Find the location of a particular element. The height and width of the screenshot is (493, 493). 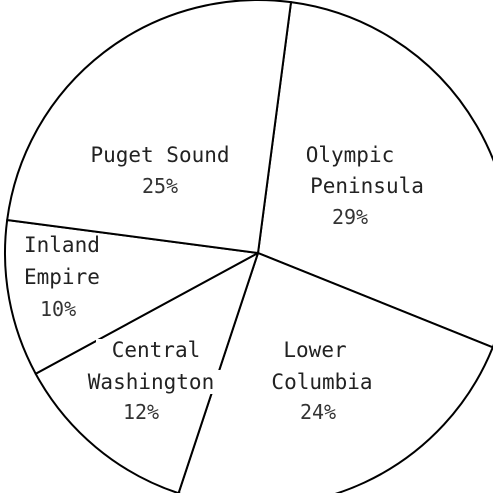

slice-value-label: 12% is located at coordinates (141, 412).